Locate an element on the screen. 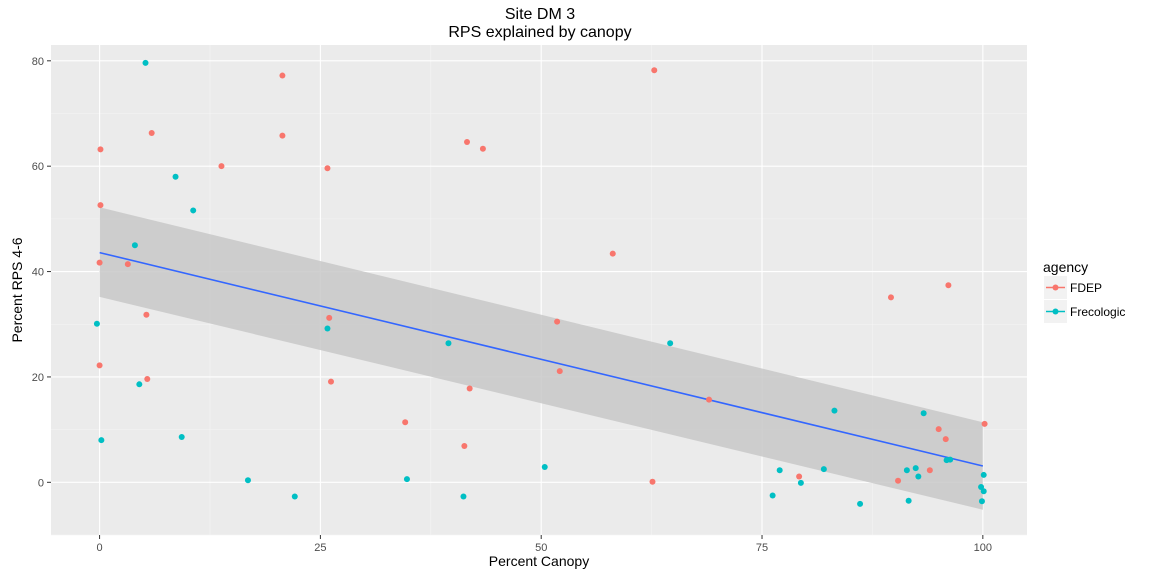 This screenshot has height=576, width=1152. x-tick-label: 75 is located at coordinates (762, 548).